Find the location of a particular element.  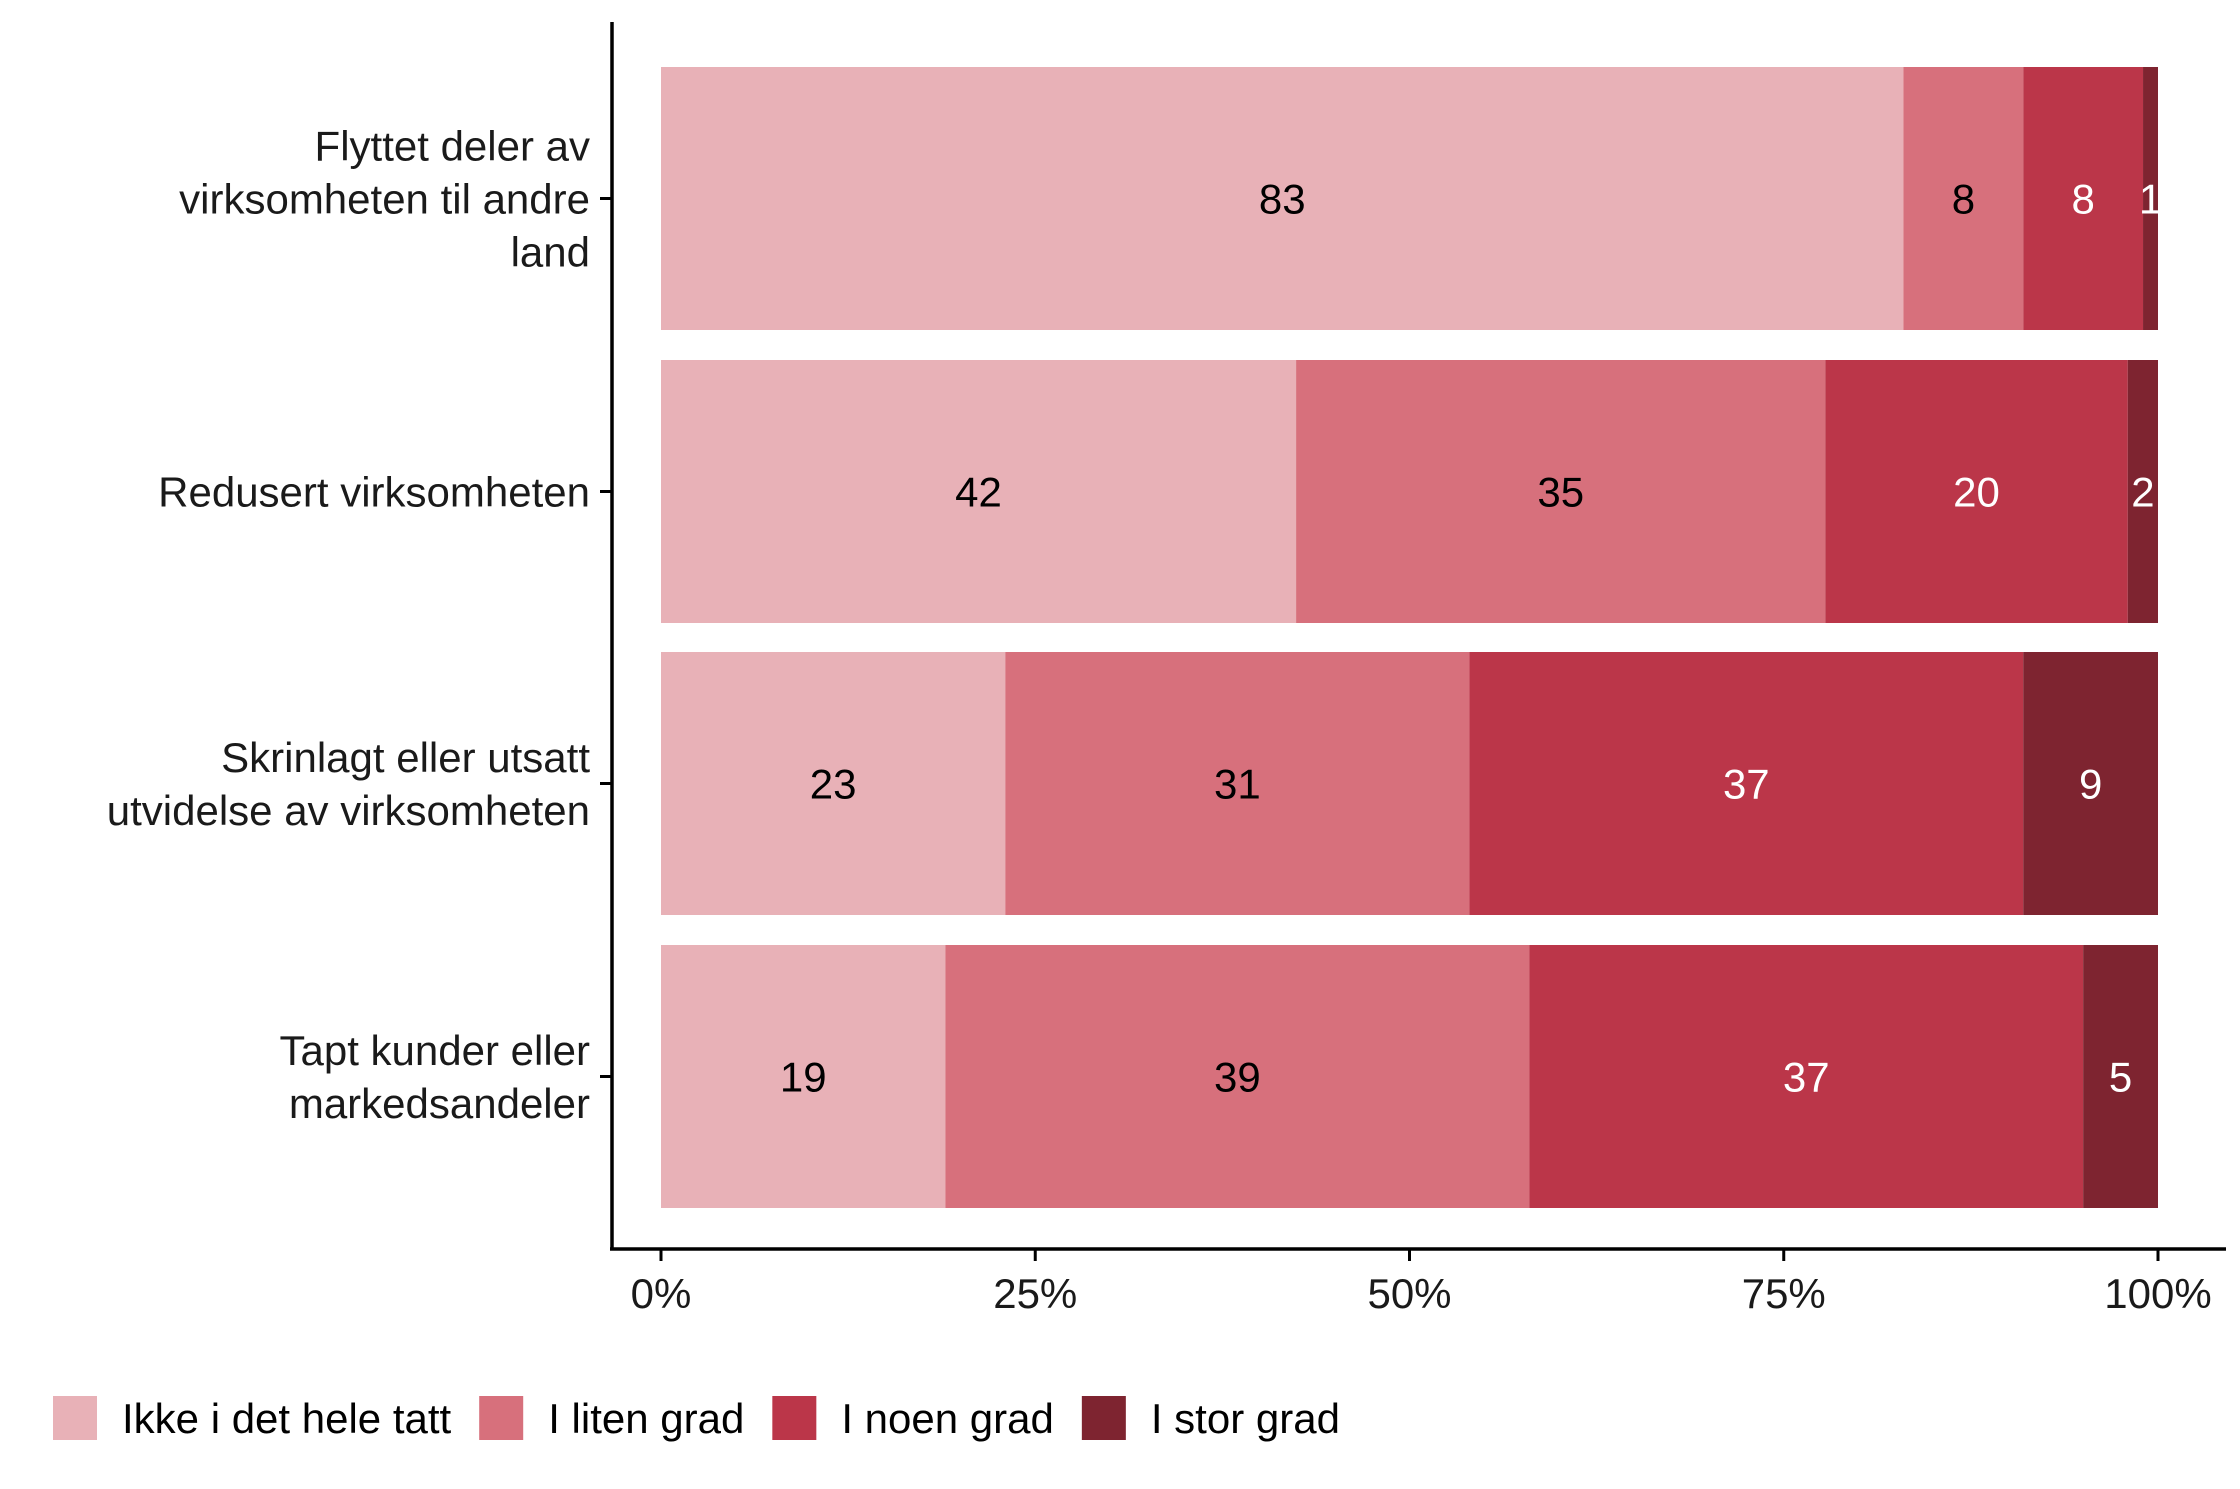

data-label: 20 is located at coordinates (1976, 492).